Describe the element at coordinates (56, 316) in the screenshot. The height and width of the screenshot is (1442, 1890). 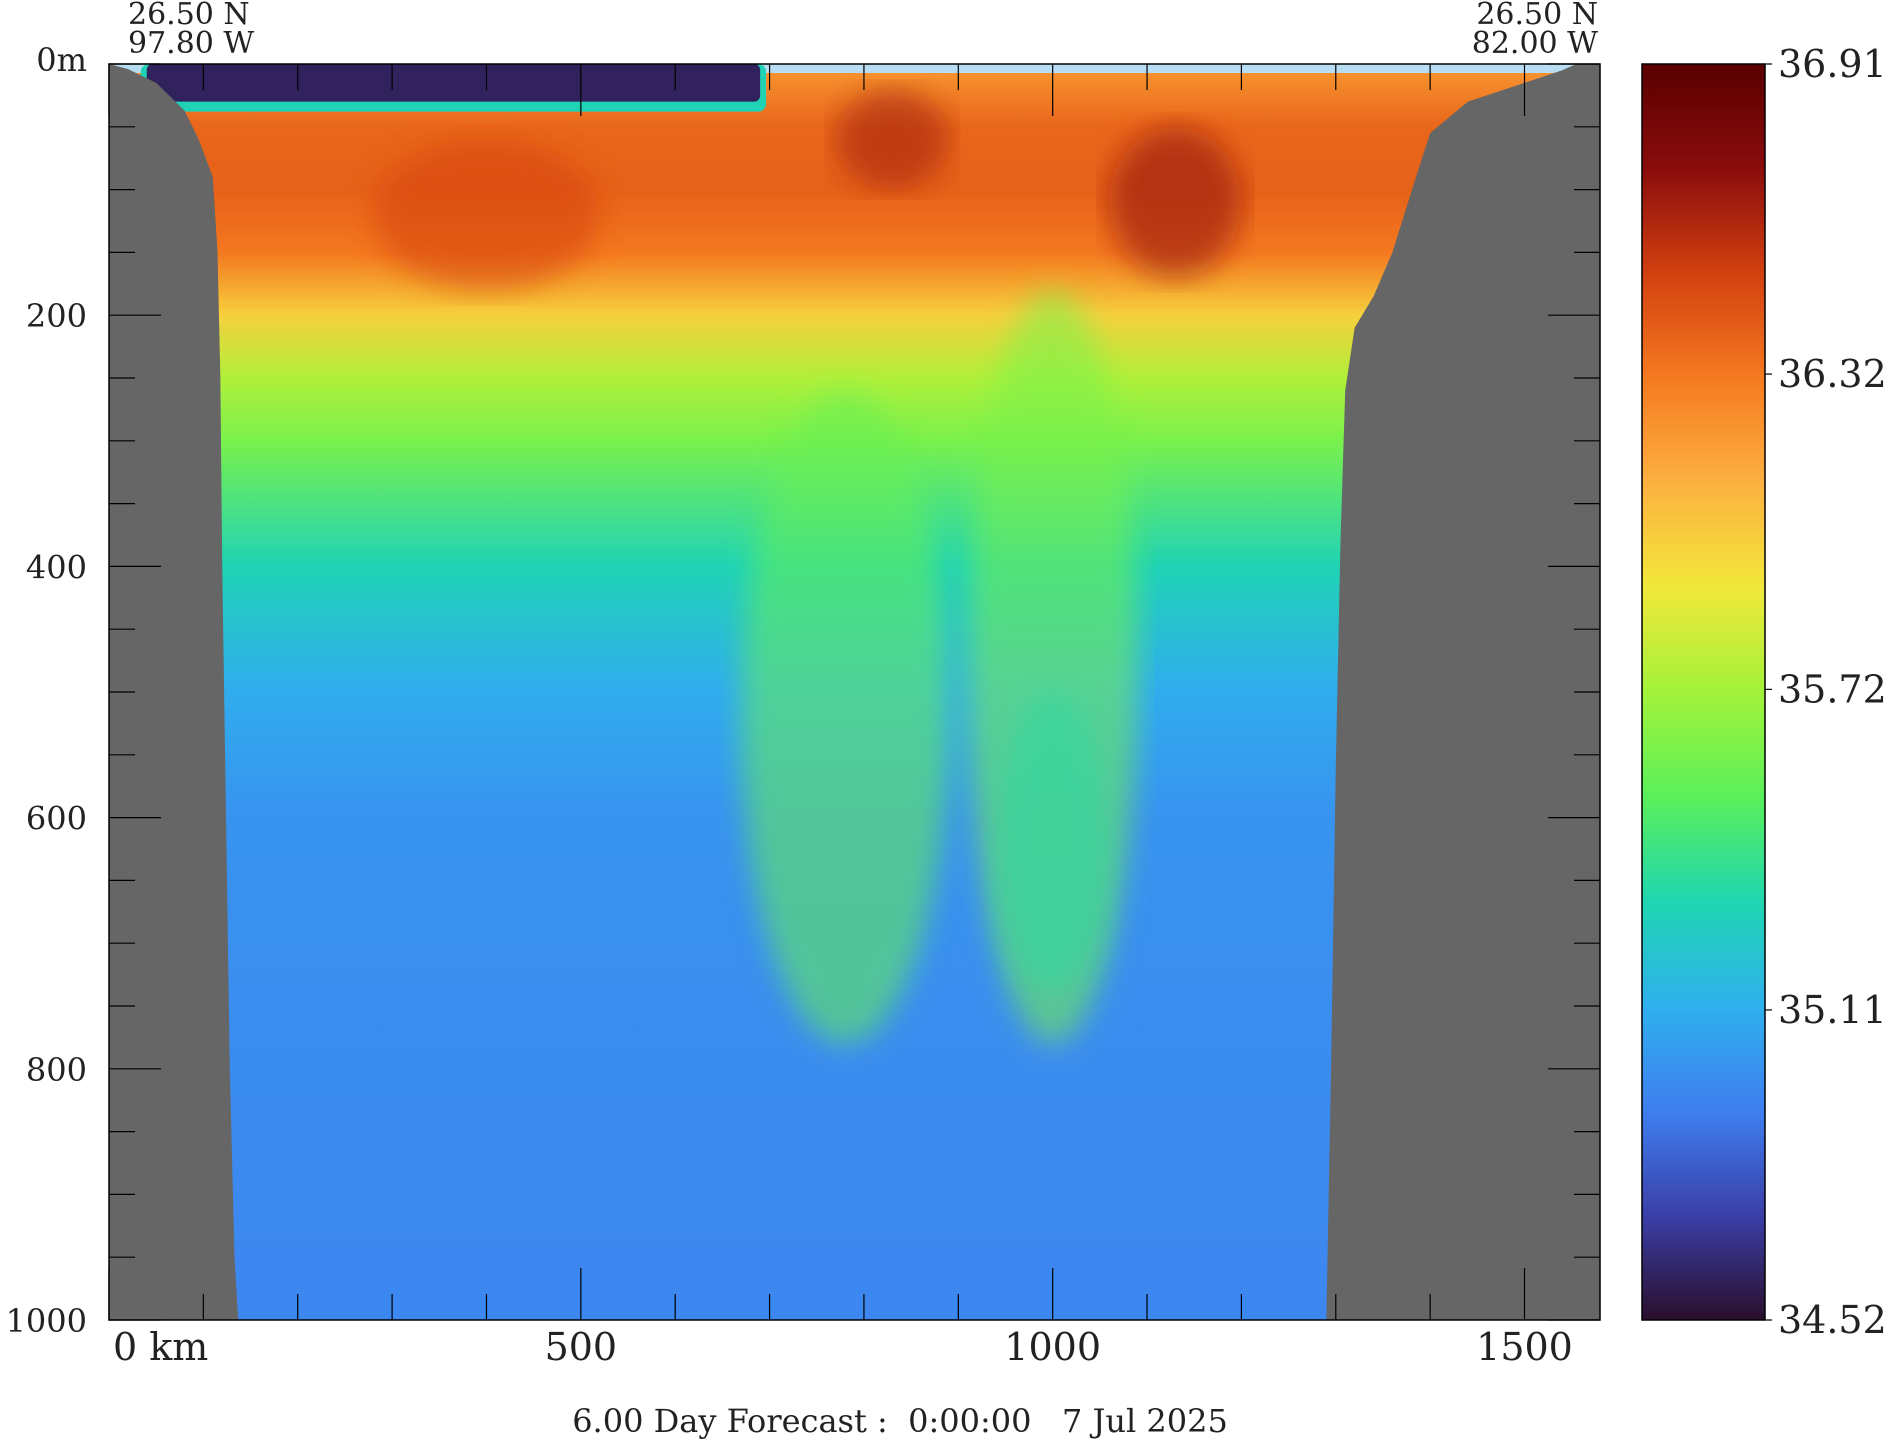
I see `y-tick-label: 200` at that location.